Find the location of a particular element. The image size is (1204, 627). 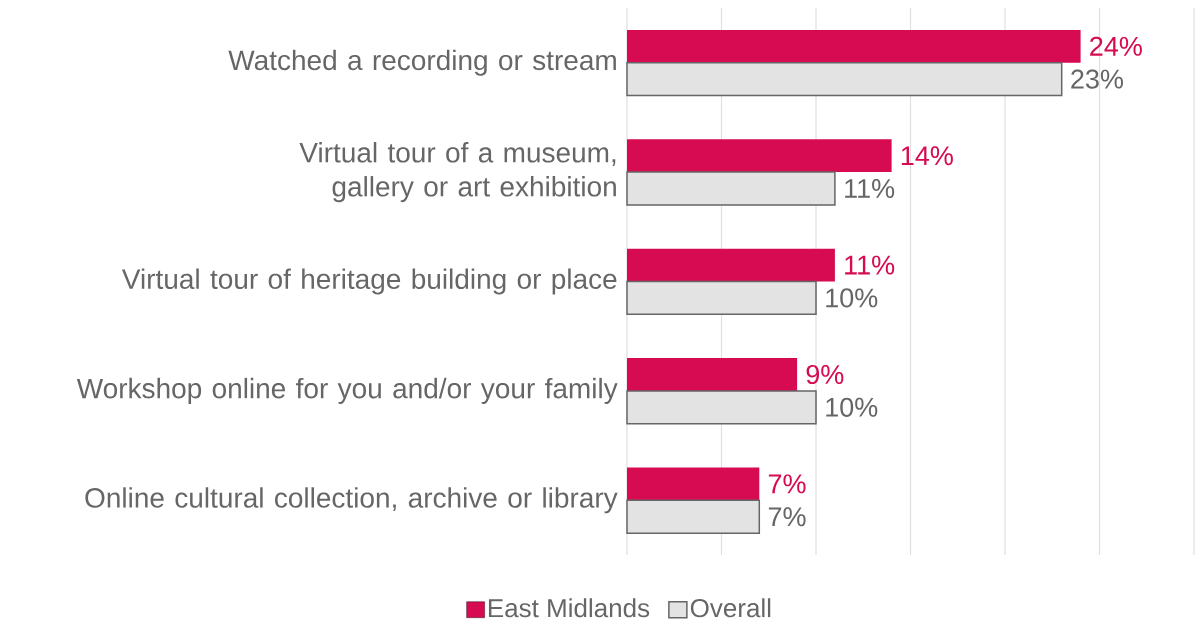

legend-label: Overall is located at coordinates (730, 608).